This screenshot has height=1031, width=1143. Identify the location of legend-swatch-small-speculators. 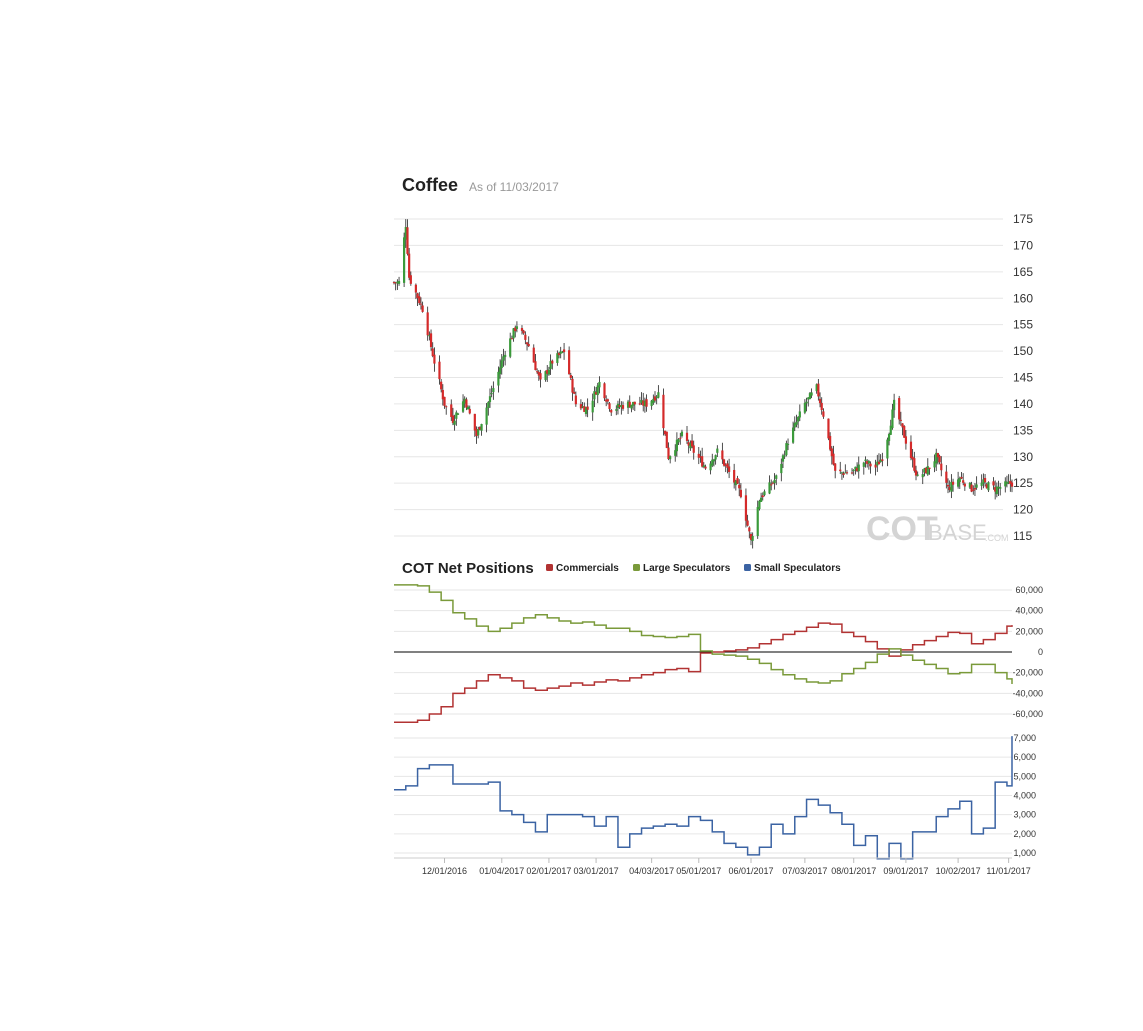
(747, 567).